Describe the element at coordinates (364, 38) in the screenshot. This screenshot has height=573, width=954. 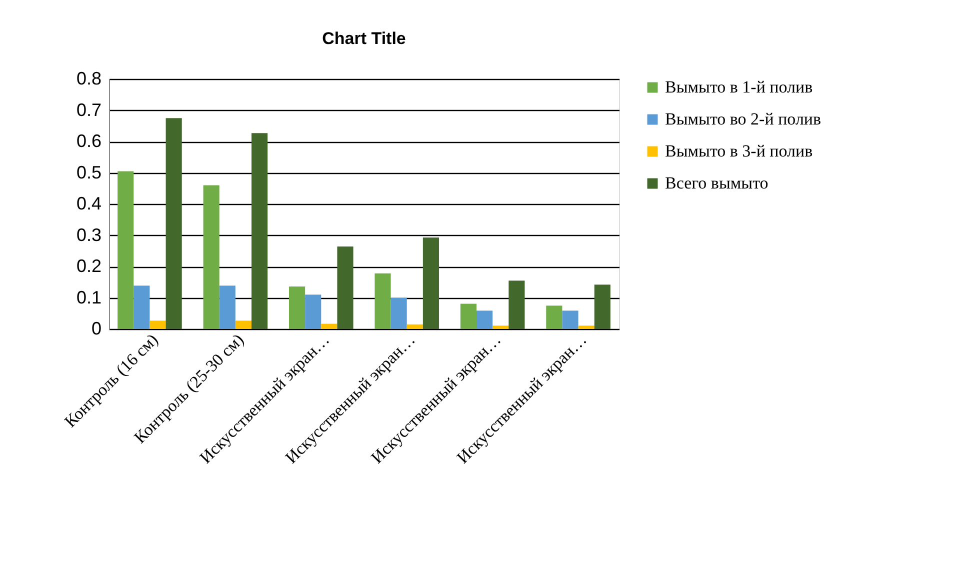
I see `chart-title: Chart Title` at that location.